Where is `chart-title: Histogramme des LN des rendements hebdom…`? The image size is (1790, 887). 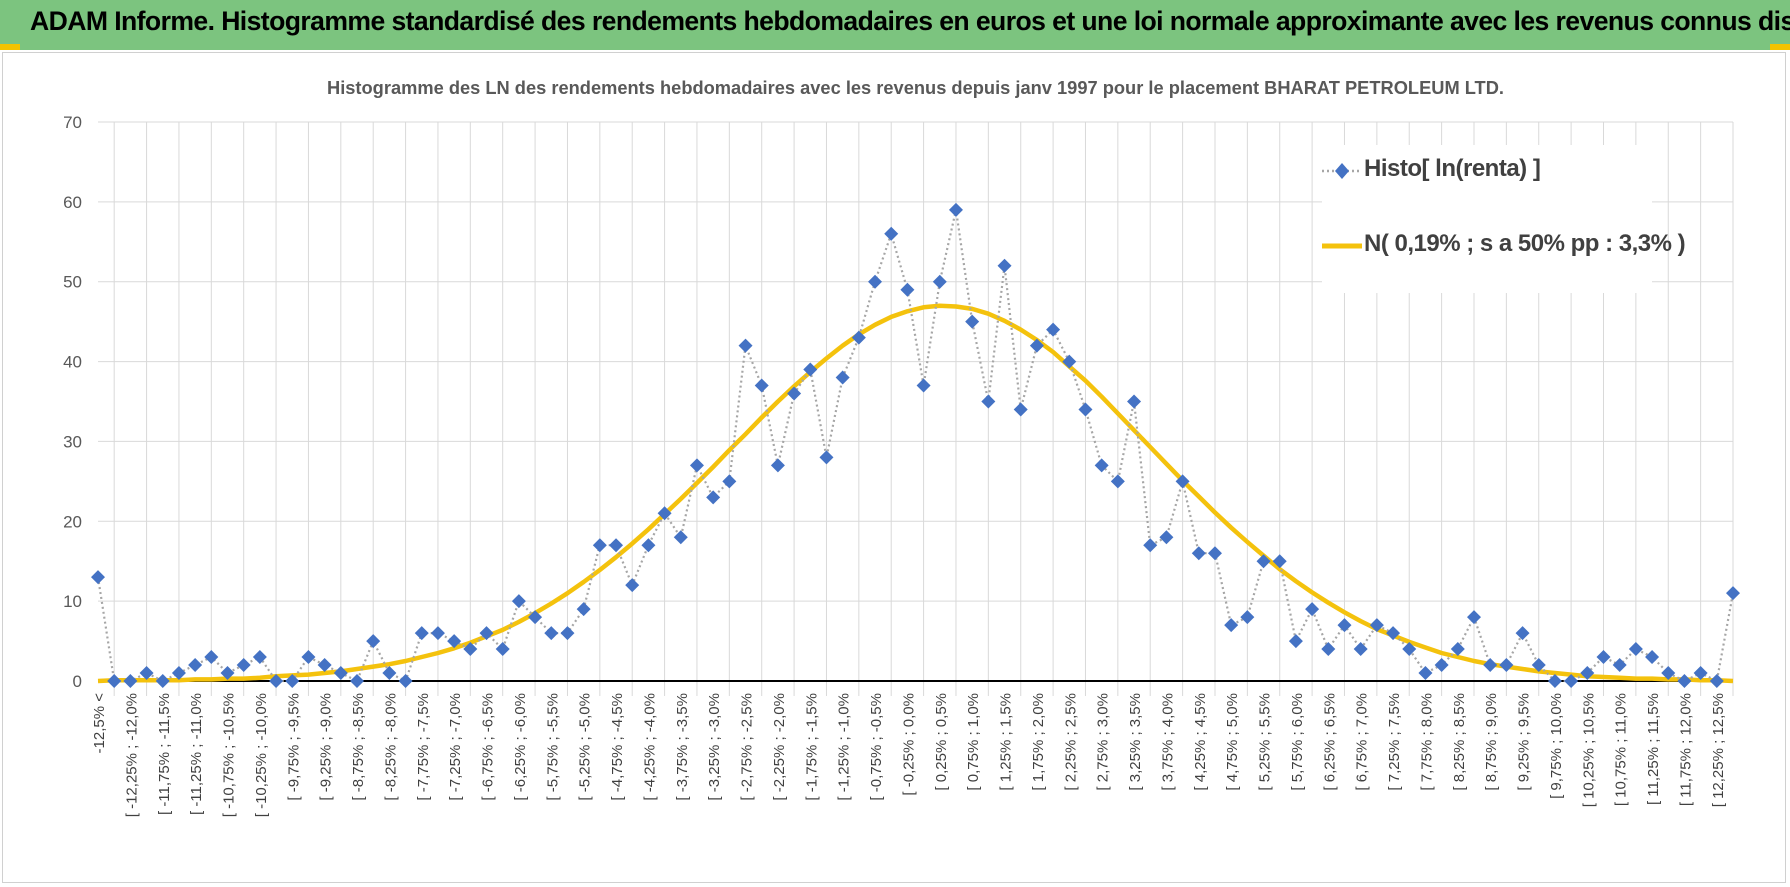
chart-title: Histogramme des LN des rendements hebdom… is located at coordinates (915, 87).